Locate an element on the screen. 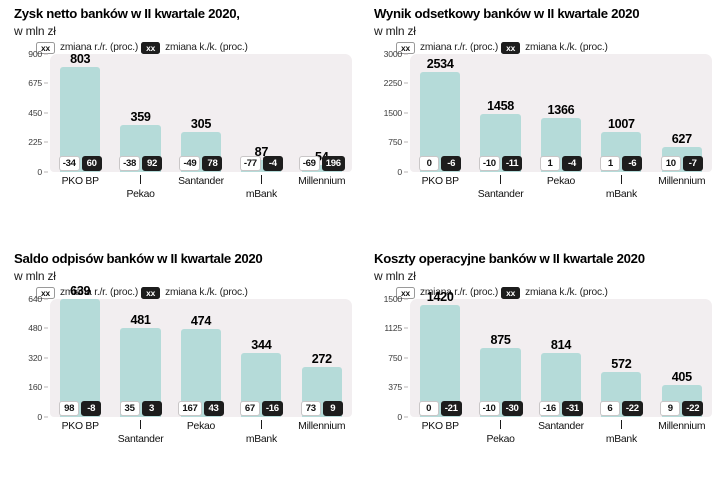  bar-value-label: 627 is located at coordinates (681, 139).